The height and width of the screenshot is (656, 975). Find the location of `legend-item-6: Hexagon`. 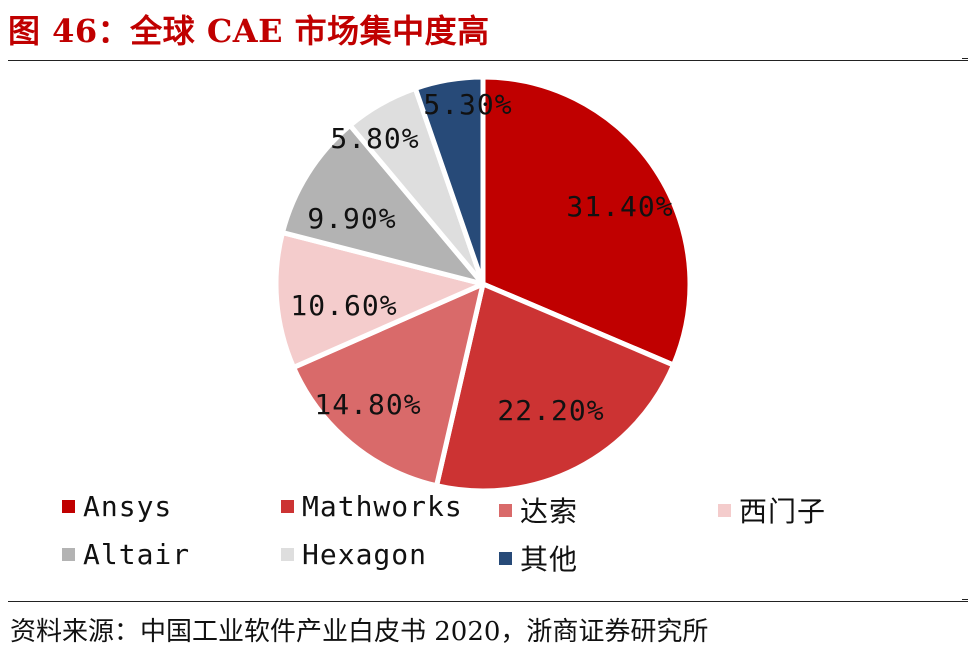

legend-item-6: Hexagon is located at coordinates (354, 554).